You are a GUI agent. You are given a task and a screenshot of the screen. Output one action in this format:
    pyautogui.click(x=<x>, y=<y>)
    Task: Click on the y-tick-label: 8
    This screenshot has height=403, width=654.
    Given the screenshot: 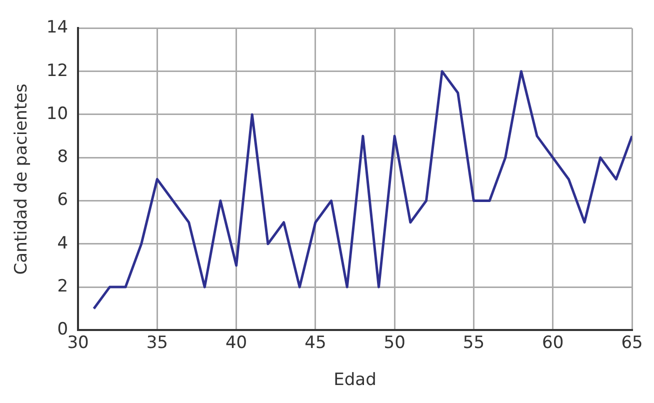 What is the action you would take?
    pyautogui.click(x=62, y=157)
    